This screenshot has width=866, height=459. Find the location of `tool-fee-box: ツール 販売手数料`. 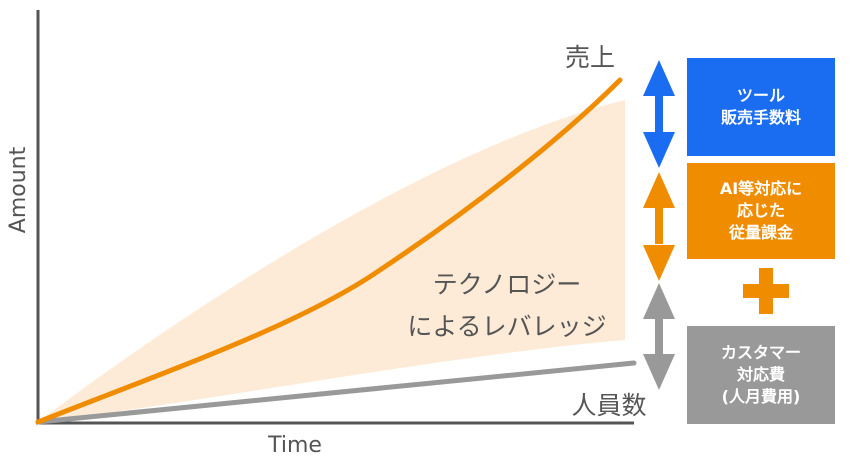

tool-fee-box: ツール 販売手数料 is located at coordinates (761, 107).